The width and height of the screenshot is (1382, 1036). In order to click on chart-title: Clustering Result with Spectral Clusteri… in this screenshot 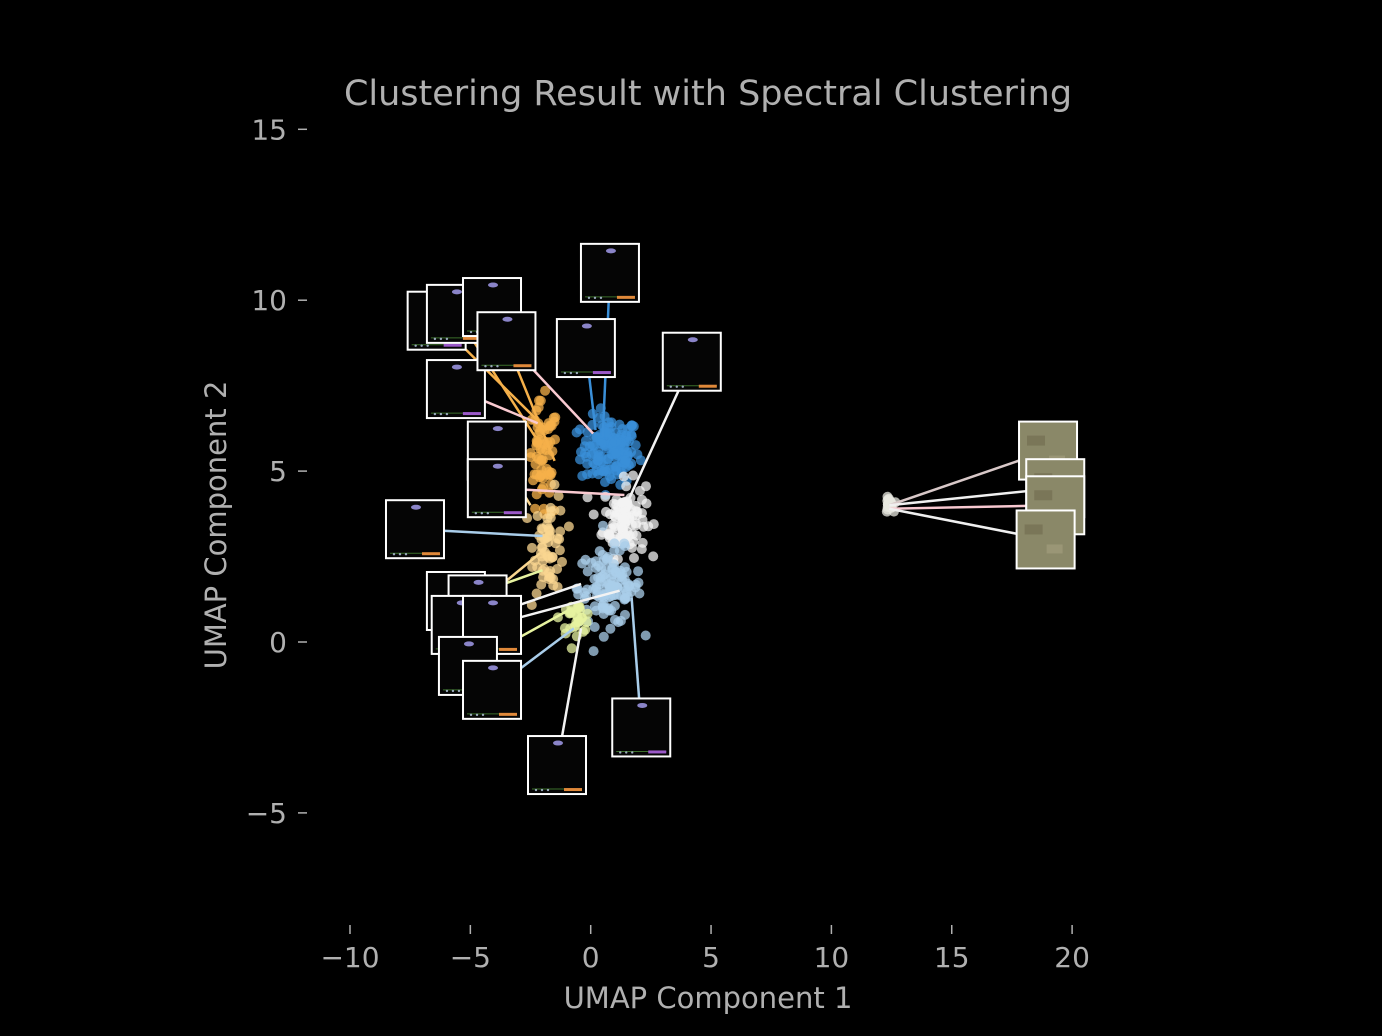, I will do `click(708, 94)`.